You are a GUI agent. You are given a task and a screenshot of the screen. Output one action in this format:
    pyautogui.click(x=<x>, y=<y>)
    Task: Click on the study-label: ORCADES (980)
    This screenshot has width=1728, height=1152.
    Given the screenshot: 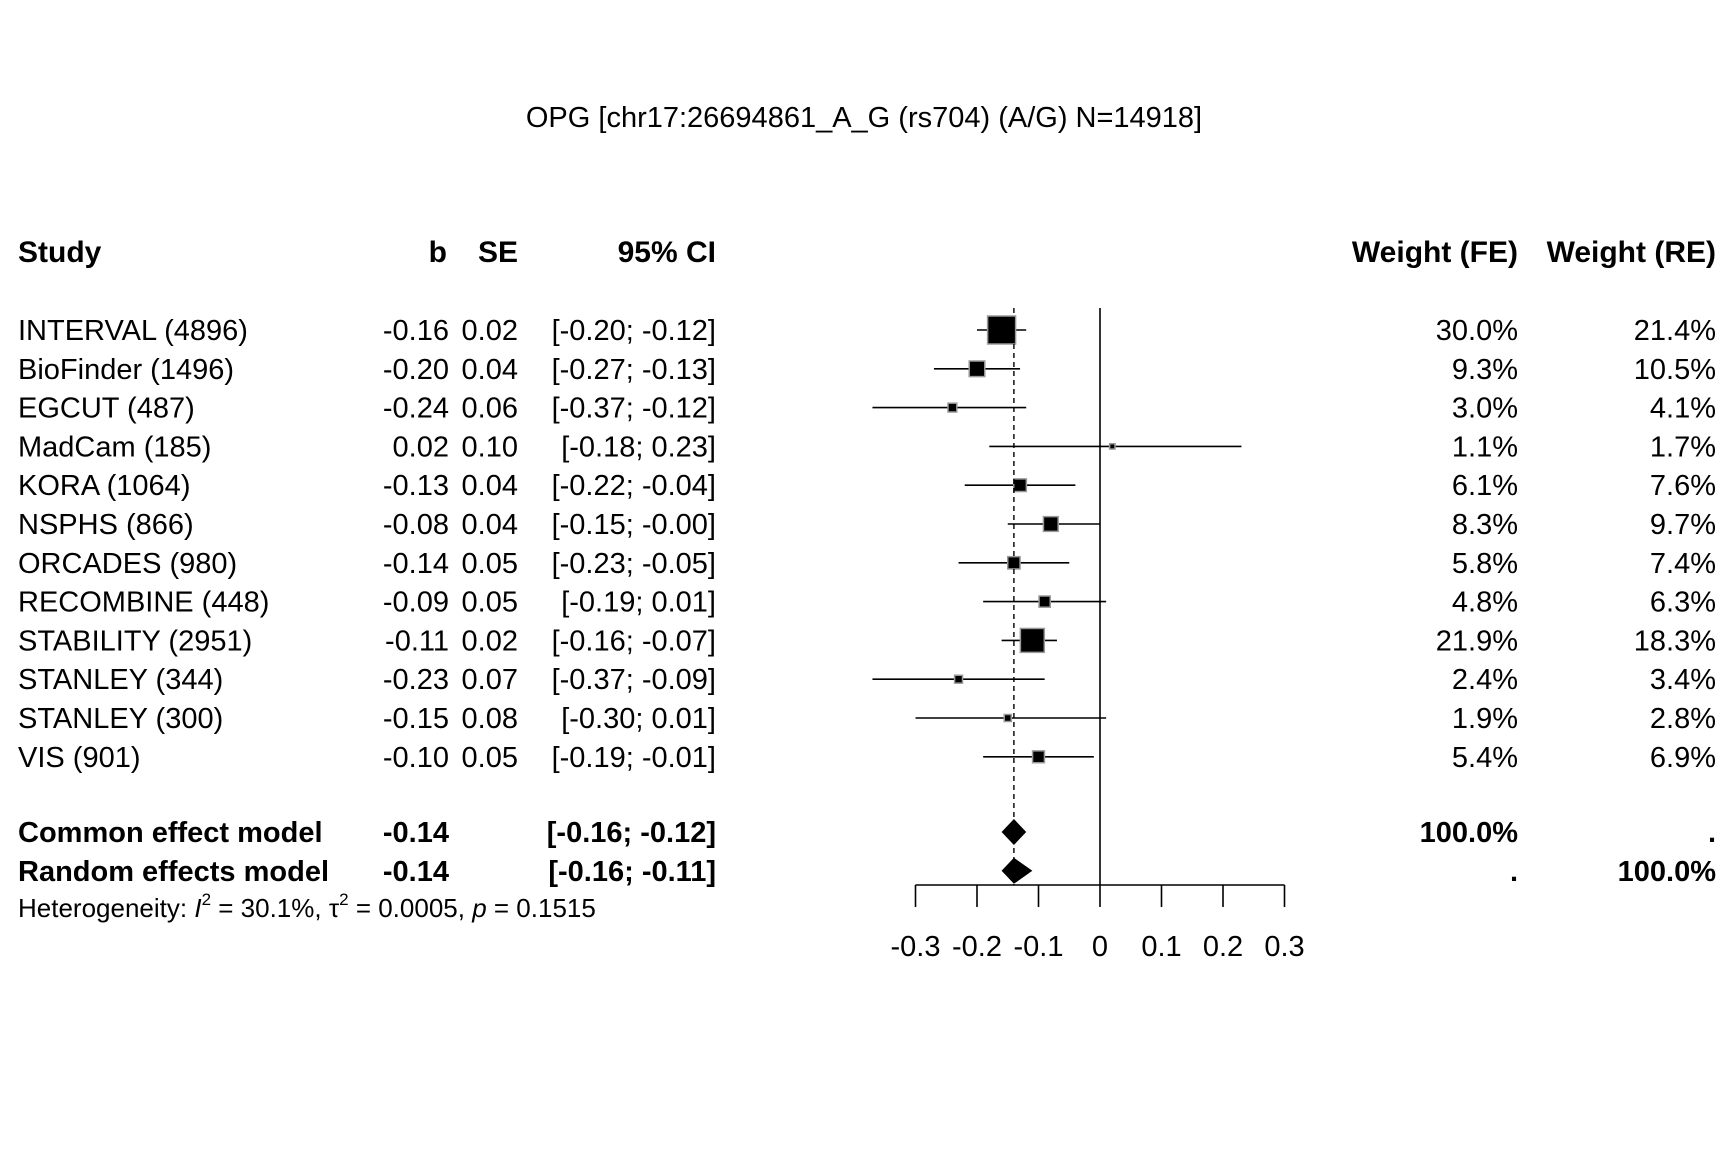 What is the action you would take?
    pyautogui.click(x=127, y=564)
    